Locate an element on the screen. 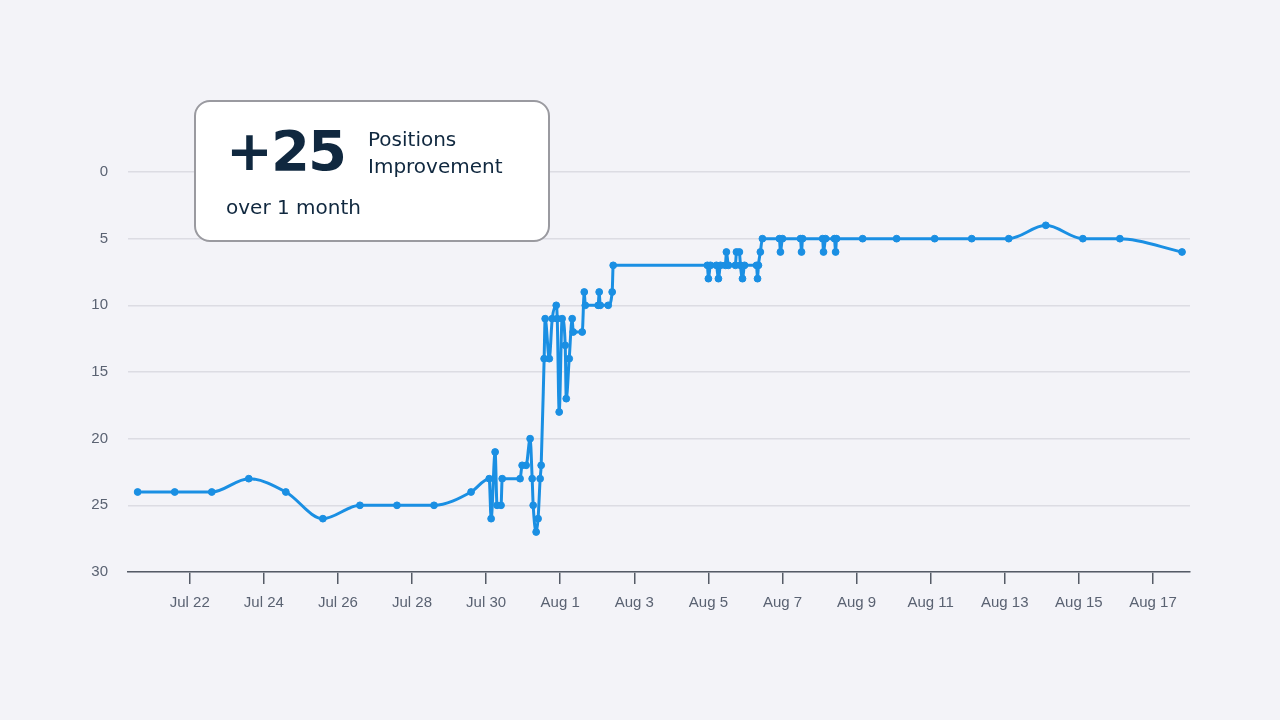  x-tick-label: Jul 22 is located at coordinates (189, 602).